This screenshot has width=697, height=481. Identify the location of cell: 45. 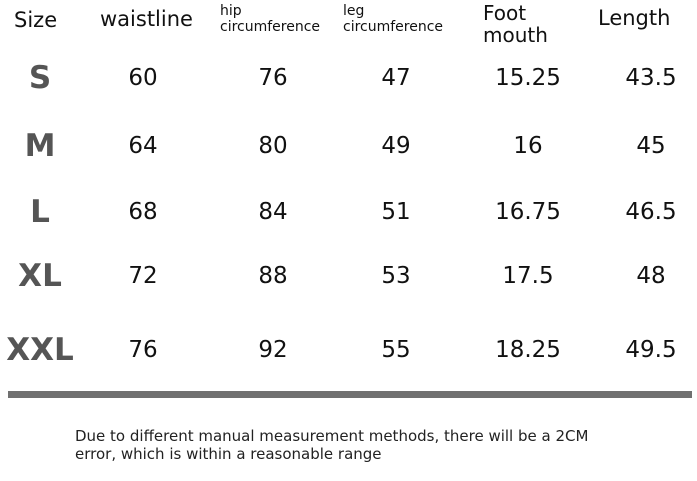
(651, 146).